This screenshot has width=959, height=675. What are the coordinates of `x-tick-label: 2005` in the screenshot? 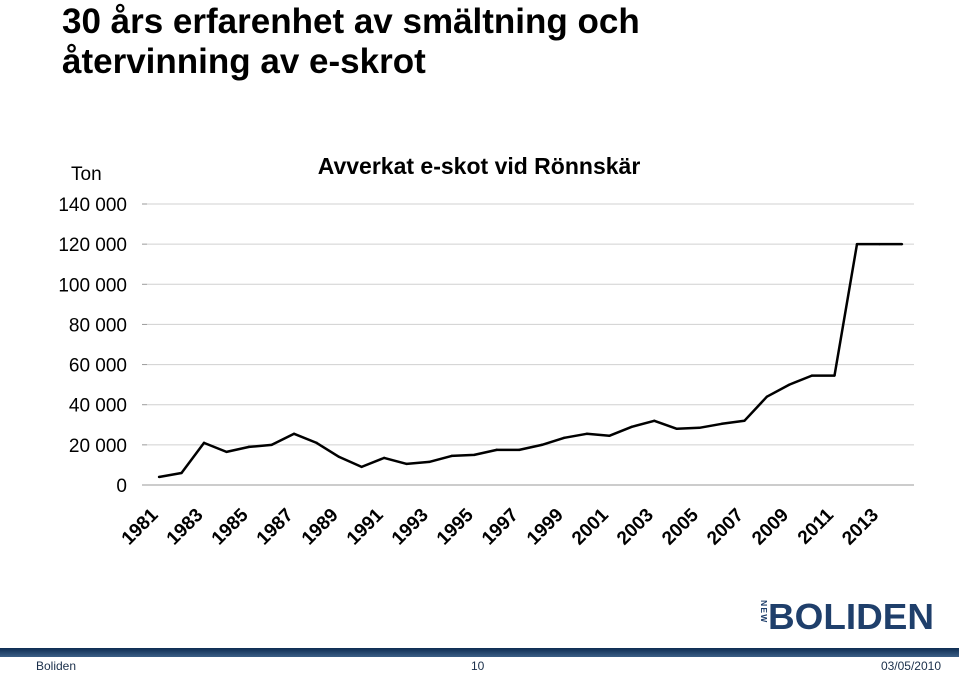 It's located at (680, 526).